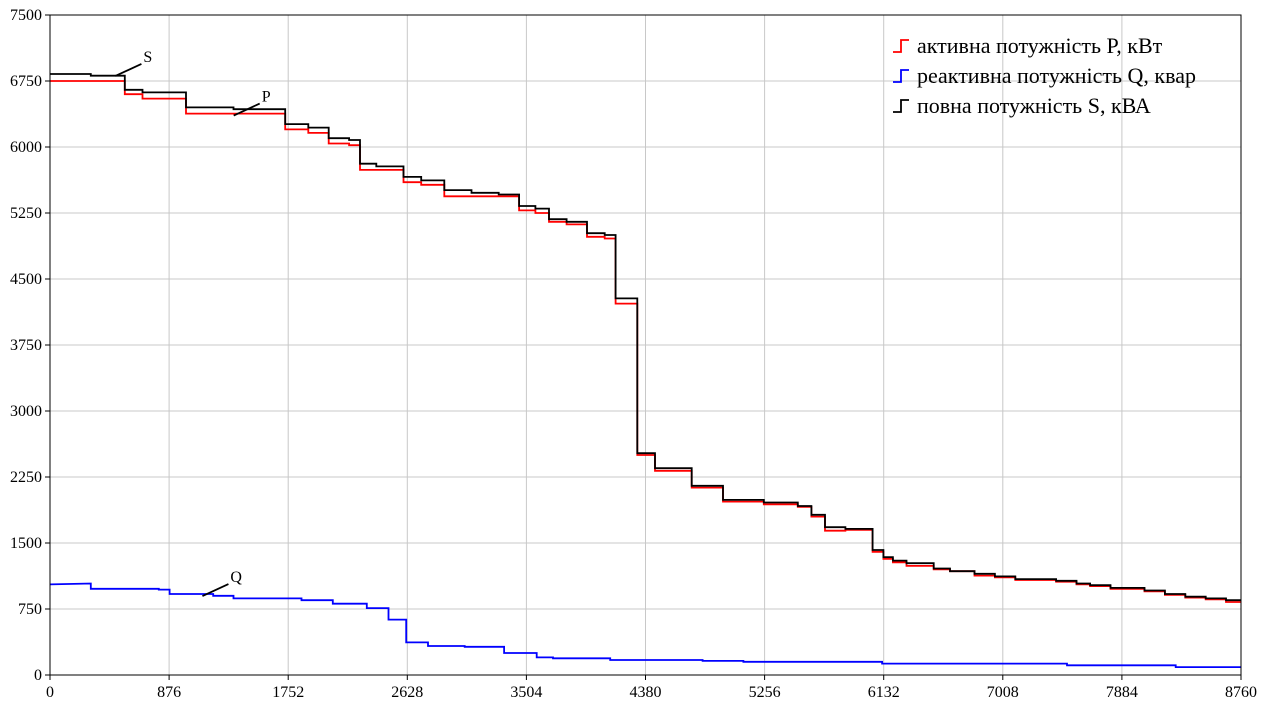 The image size is (1283, 704). I want to click on y-tick-label: 3750, so click(26, 345).